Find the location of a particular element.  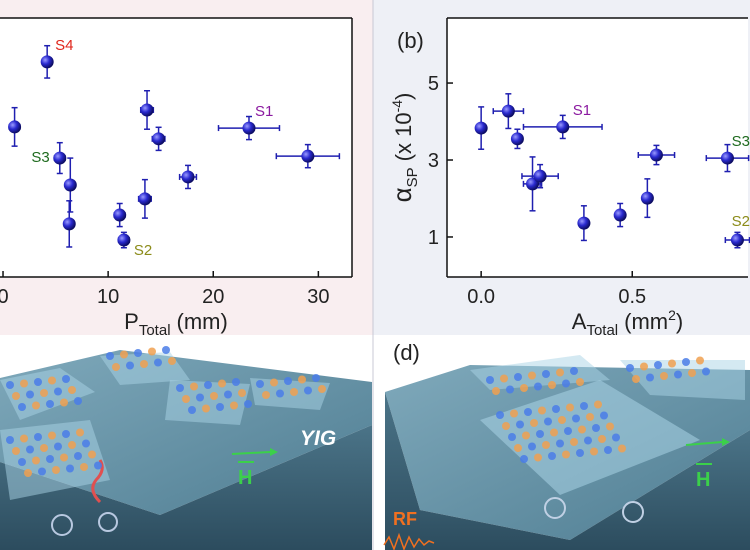

field-arrow is located at coordinates (251, 453).